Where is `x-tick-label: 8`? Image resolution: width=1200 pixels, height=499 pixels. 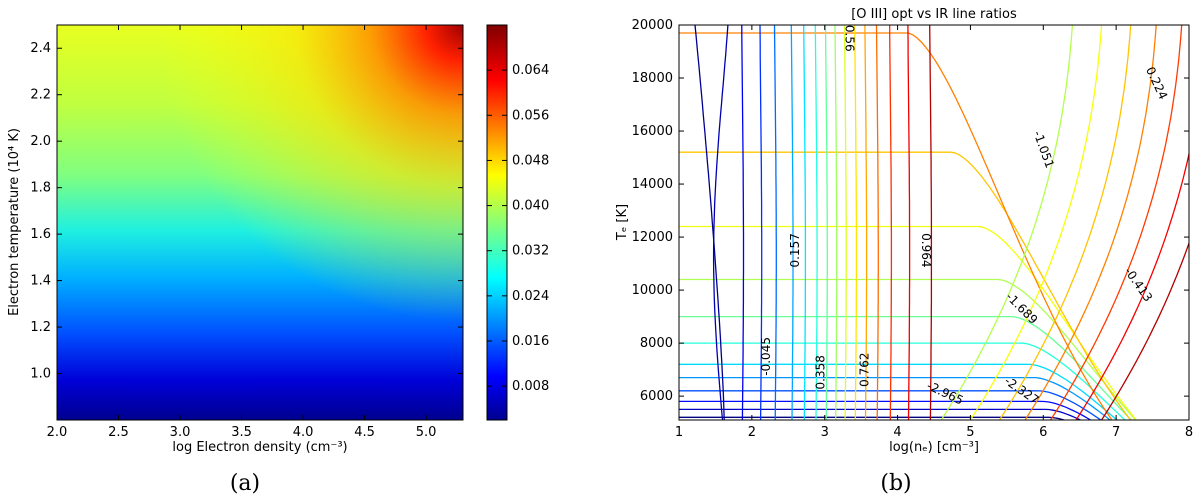
x-tick-label: 8 is located at coordinates (1189, 432).